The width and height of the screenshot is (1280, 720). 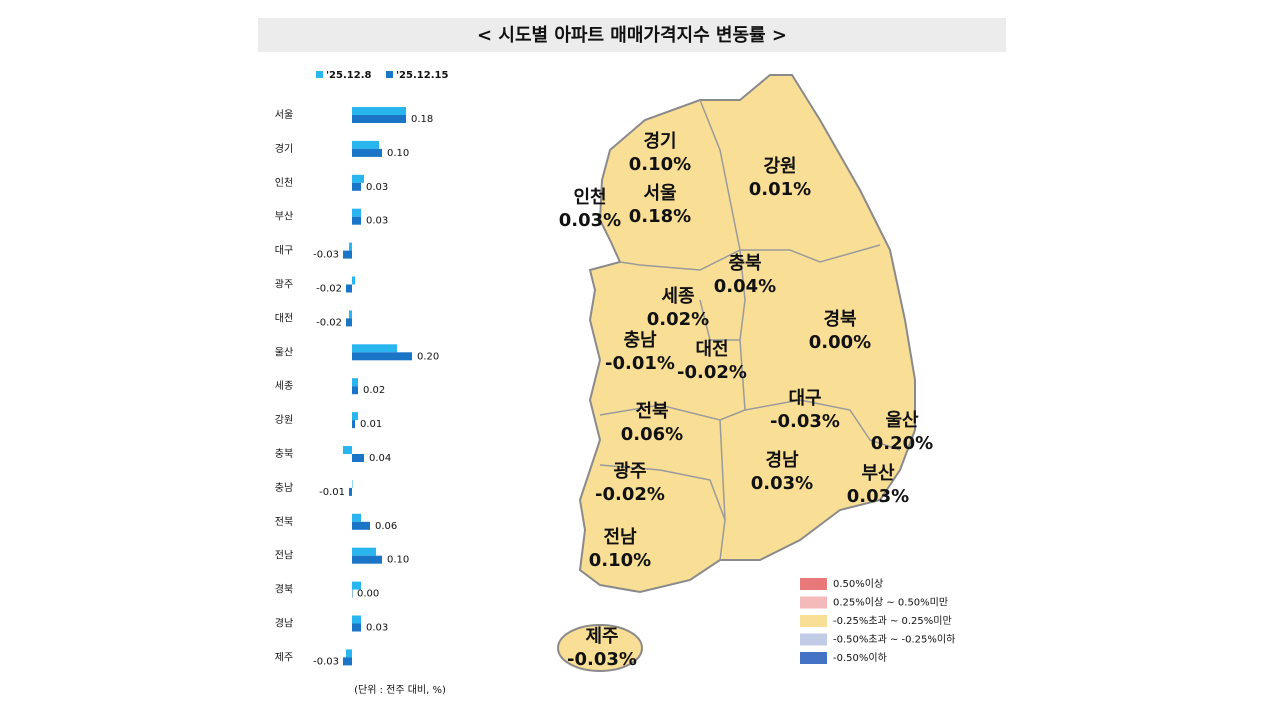 What do you see at coordinates (368, 594) in the screenshot?
I see `value-label: 0.00` at bounding box center [368, 594].